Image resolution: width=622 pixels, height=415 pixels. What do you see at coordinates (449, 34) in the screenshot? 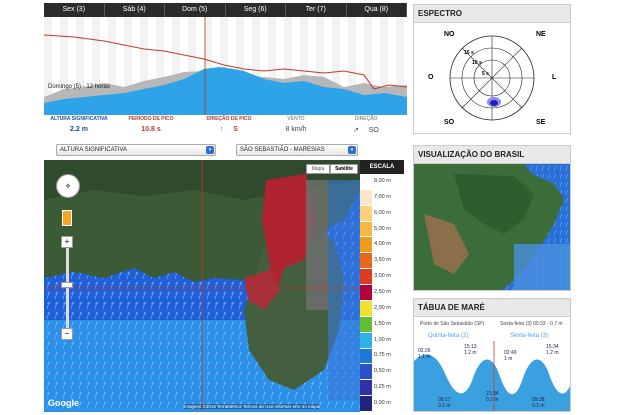
I see `dir-no: NO` at bounding box center [449, 34].